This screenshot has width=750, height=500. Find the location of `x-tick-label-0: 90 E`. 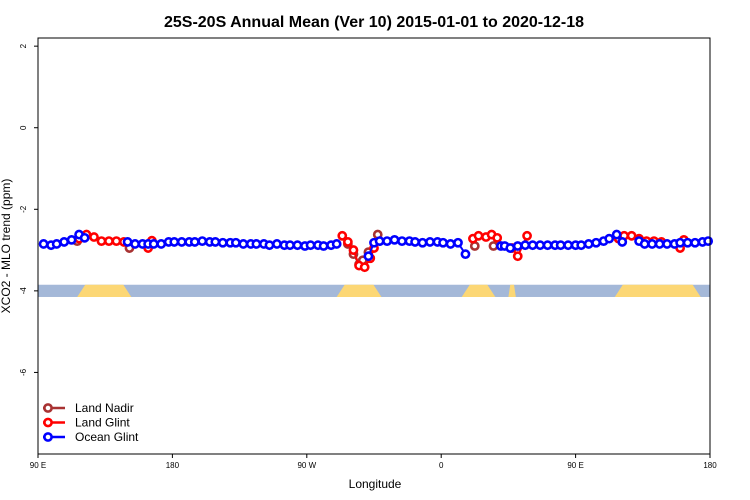

x-tick-label-0: 90 E is located at coordinates (38, 465).